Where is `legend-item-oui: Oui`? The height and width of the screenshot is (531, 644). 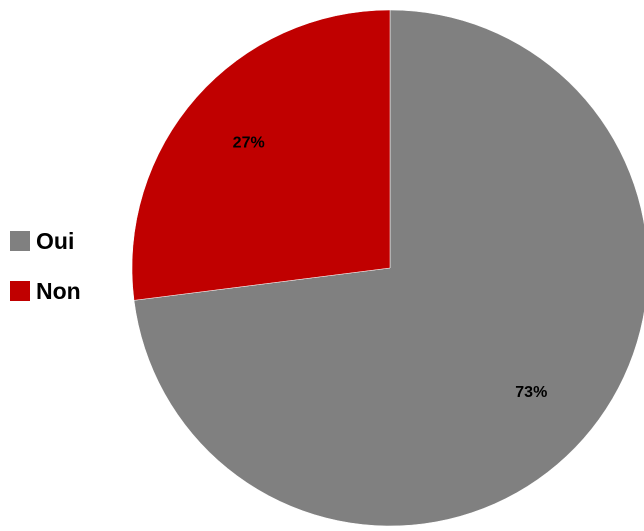
legend-item-oui: Oui is located at coordinates (45, 241).